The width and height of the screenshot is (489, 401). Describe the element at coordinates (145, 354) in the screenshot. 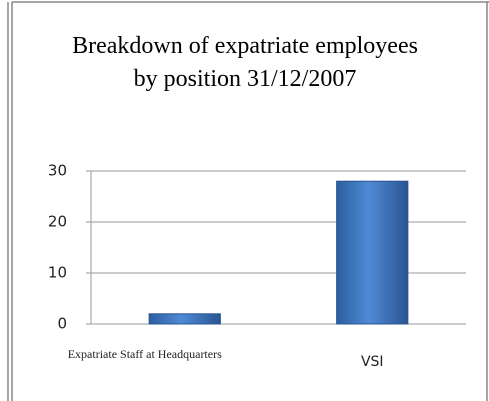

I see `x-tick-label: Expatriate Staff at Headquarters` at that location.